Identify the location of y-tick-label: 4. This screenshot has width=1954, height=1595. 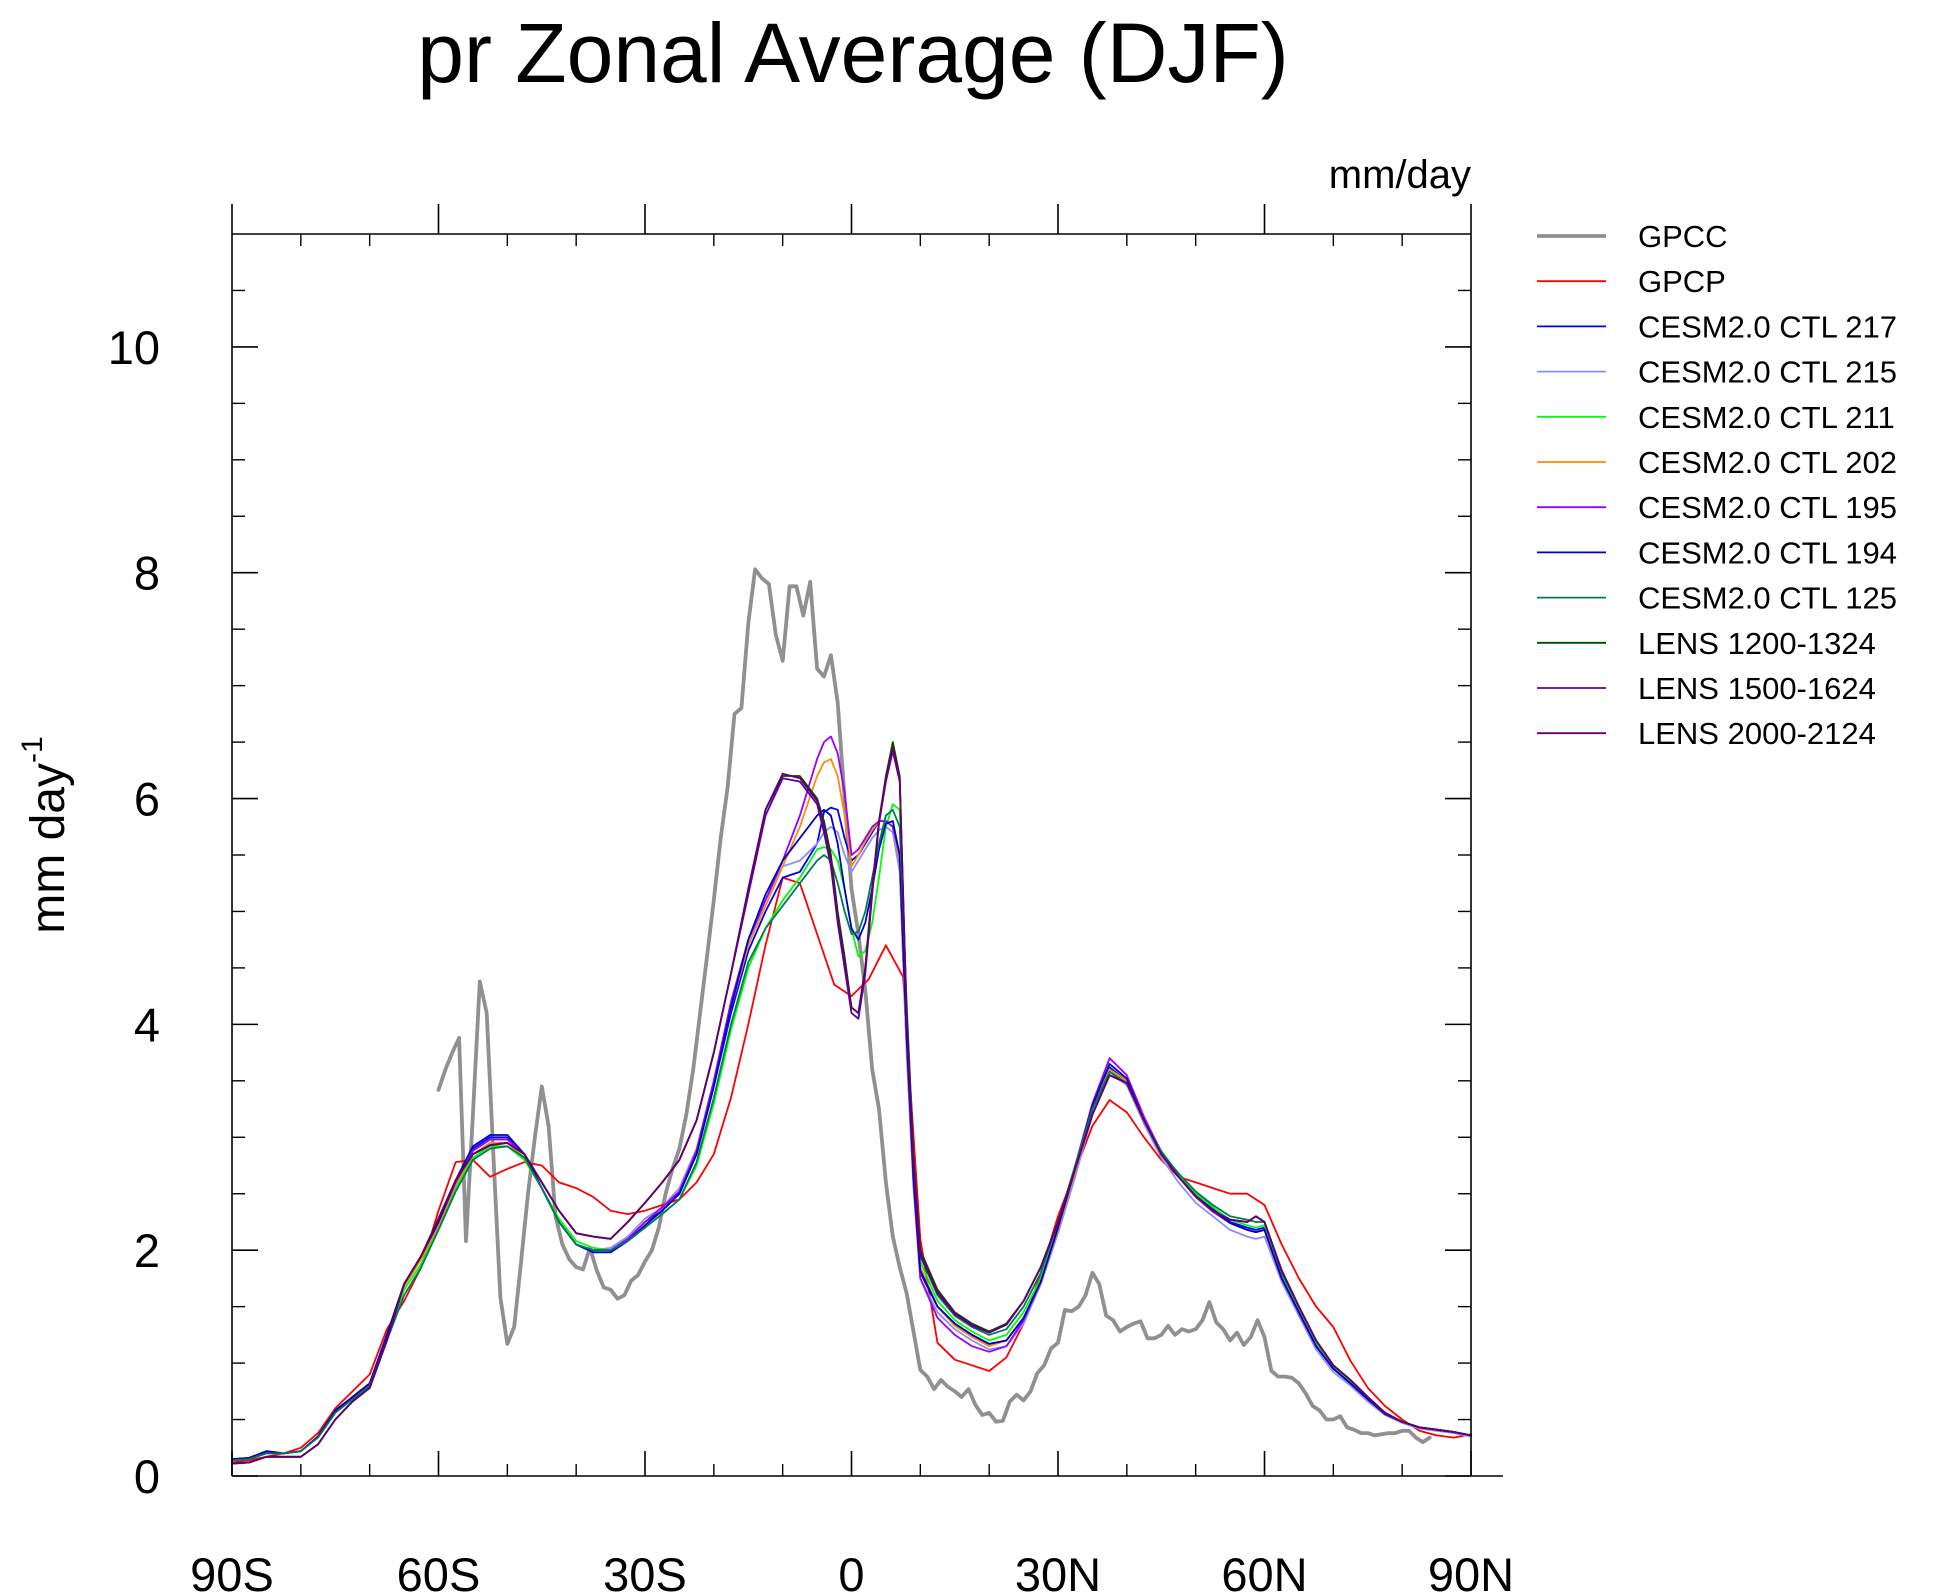
(147, 1024).